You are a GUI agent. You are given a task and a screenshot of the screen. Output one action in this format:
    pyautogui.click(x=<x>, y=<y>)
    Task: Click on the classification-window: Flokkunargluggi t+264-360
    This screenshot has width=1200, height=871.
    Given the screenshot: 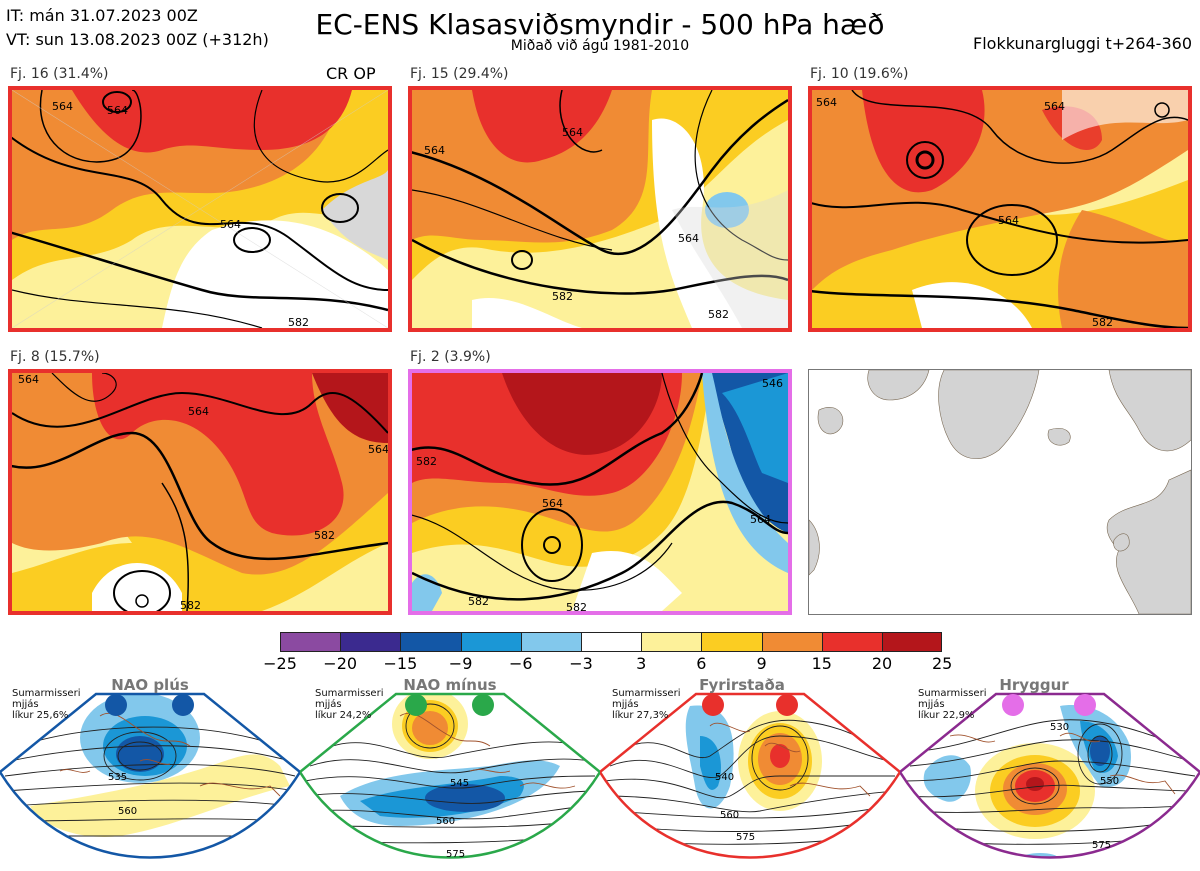 What is the action you would take?
    pyautogui.click(x=1082, y=43)
    